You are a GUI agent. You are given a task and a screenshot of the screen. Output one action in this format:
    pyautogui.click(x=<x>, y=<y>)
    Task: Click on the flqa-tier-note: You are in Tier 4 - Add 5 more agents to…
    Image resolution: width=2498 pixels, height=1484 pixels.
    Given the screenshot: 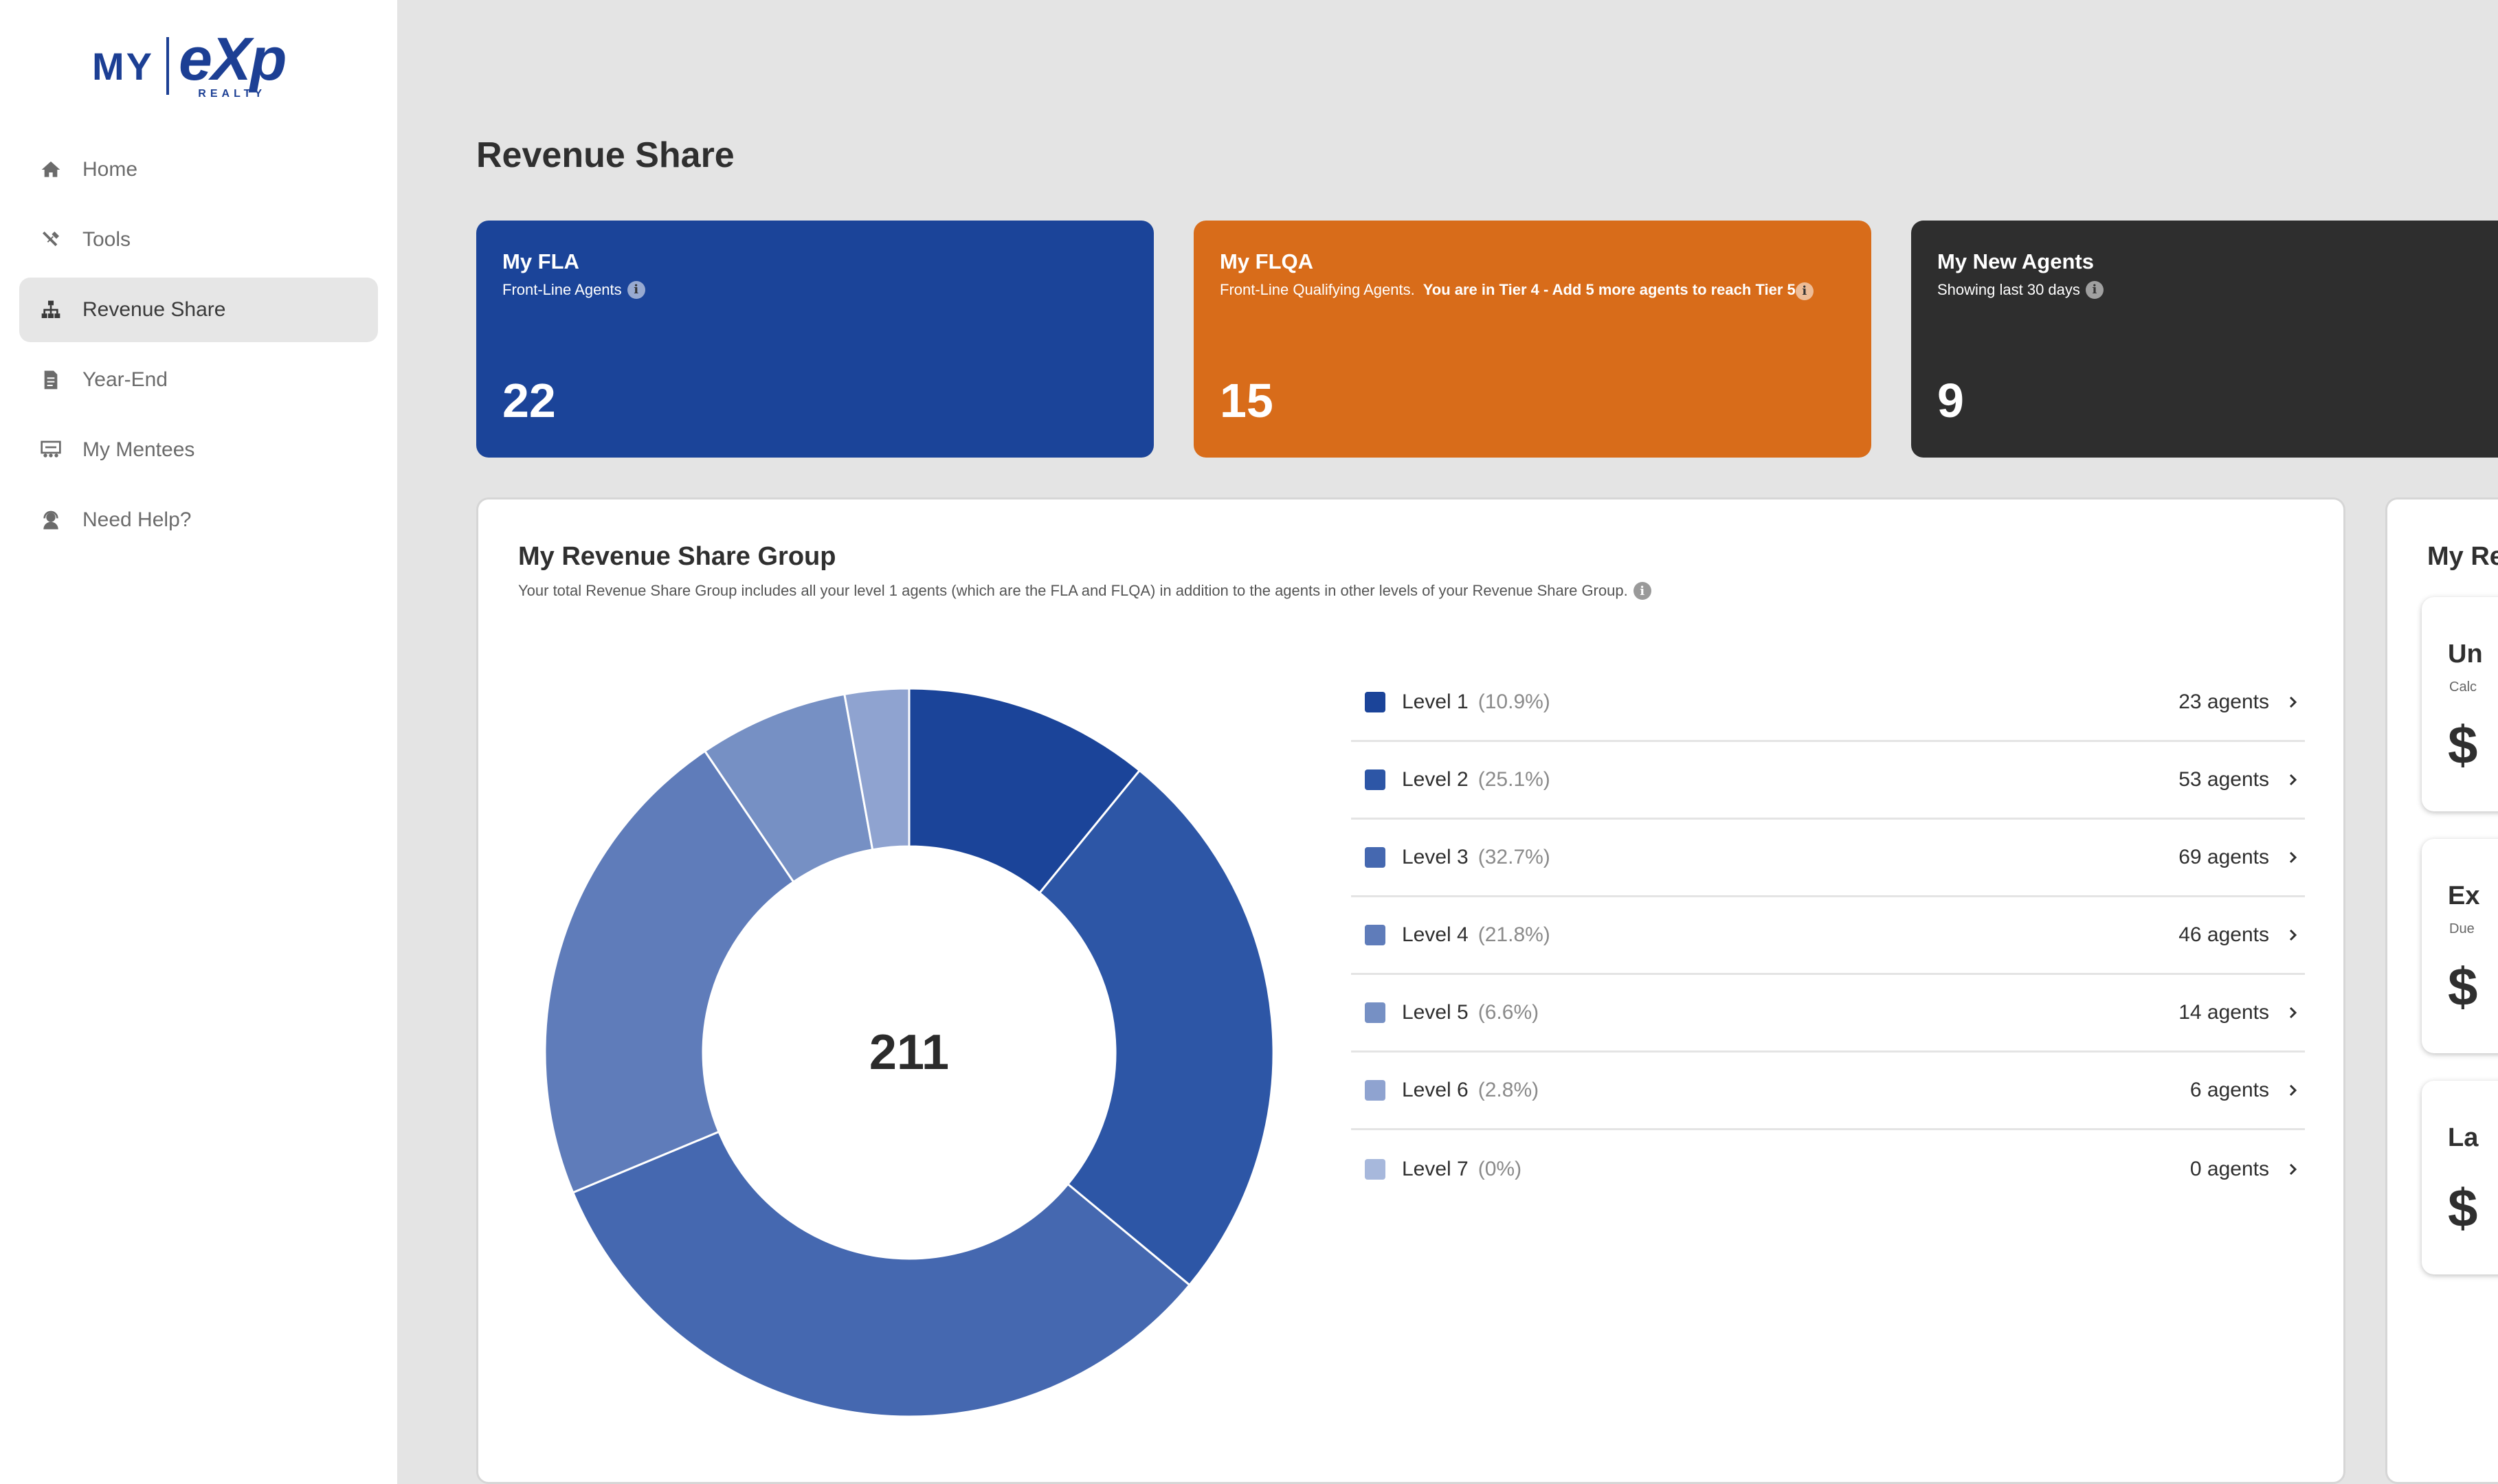 What is the action you would take?
    pyautogui.click(x=1609, y=289)
    